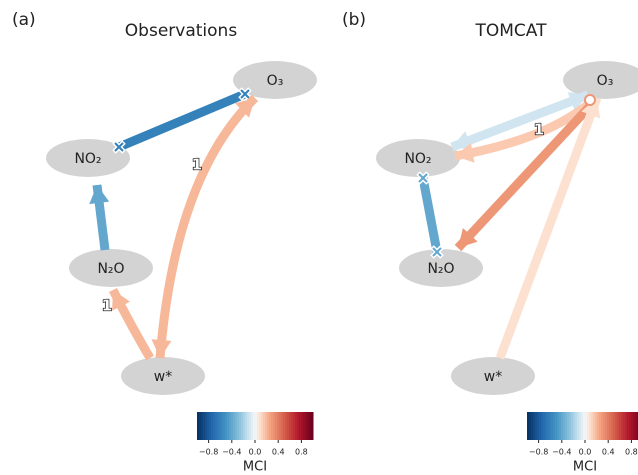  What do you see at coordinates (354, 20) in the screenshot?
I see `panel-label: (b)` at bounding box center [354, 20].